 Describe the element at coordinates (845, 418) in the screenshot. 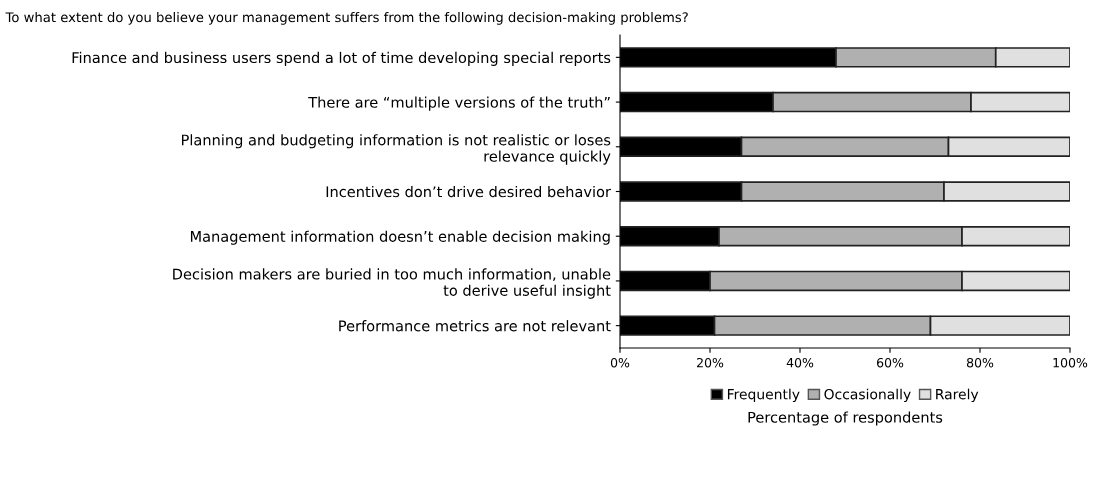

I see `x-axis-title: Percentage of respondents` at that location.